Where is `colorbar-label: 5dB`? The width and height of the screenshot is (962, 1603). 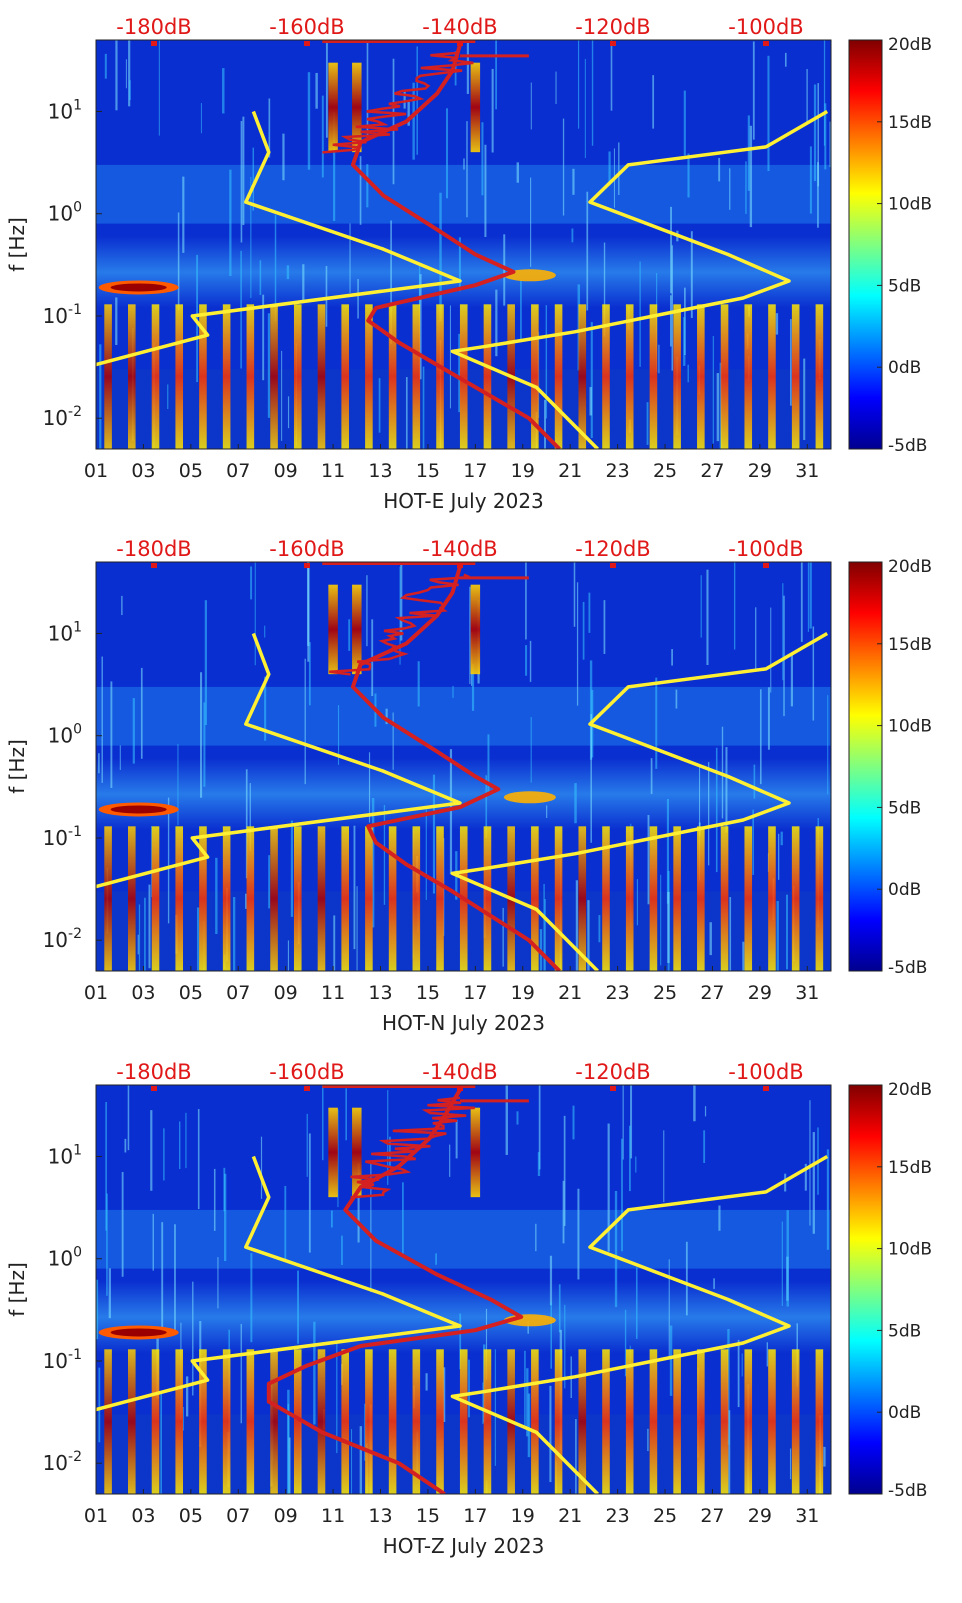
colorbar-label: 5dB is located at coordinates (904, 1331).